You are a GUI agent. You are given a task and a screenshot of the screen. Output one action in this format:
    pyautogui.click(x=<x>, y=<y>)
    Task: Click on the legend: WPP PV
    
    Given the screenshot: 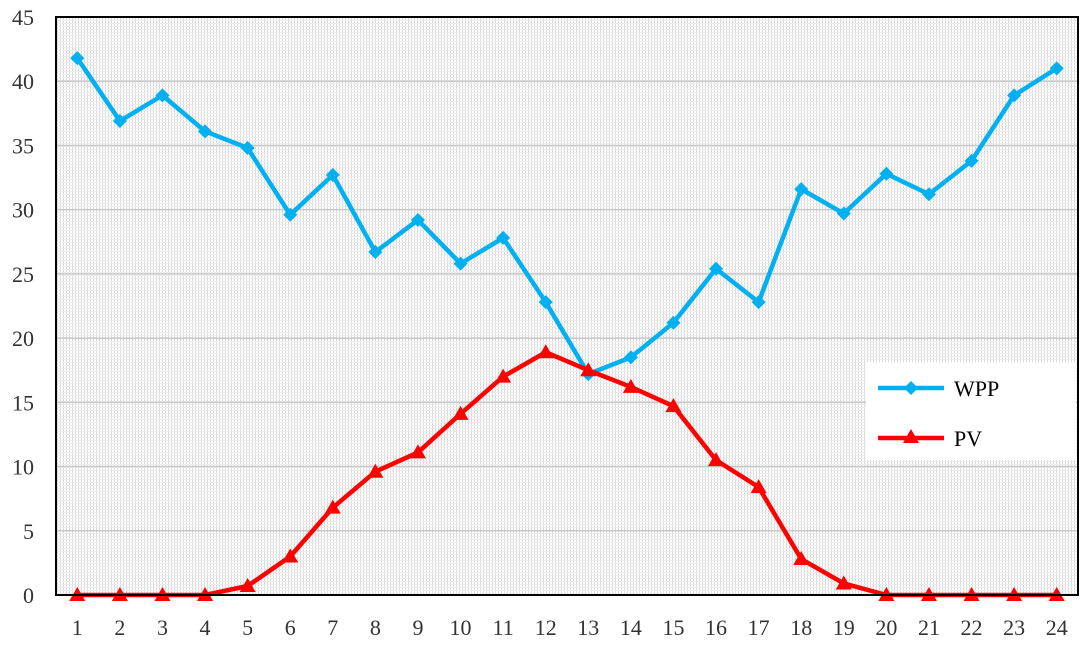 What is the action you would take?
    pyautogui.click(x=971, y=411)
    